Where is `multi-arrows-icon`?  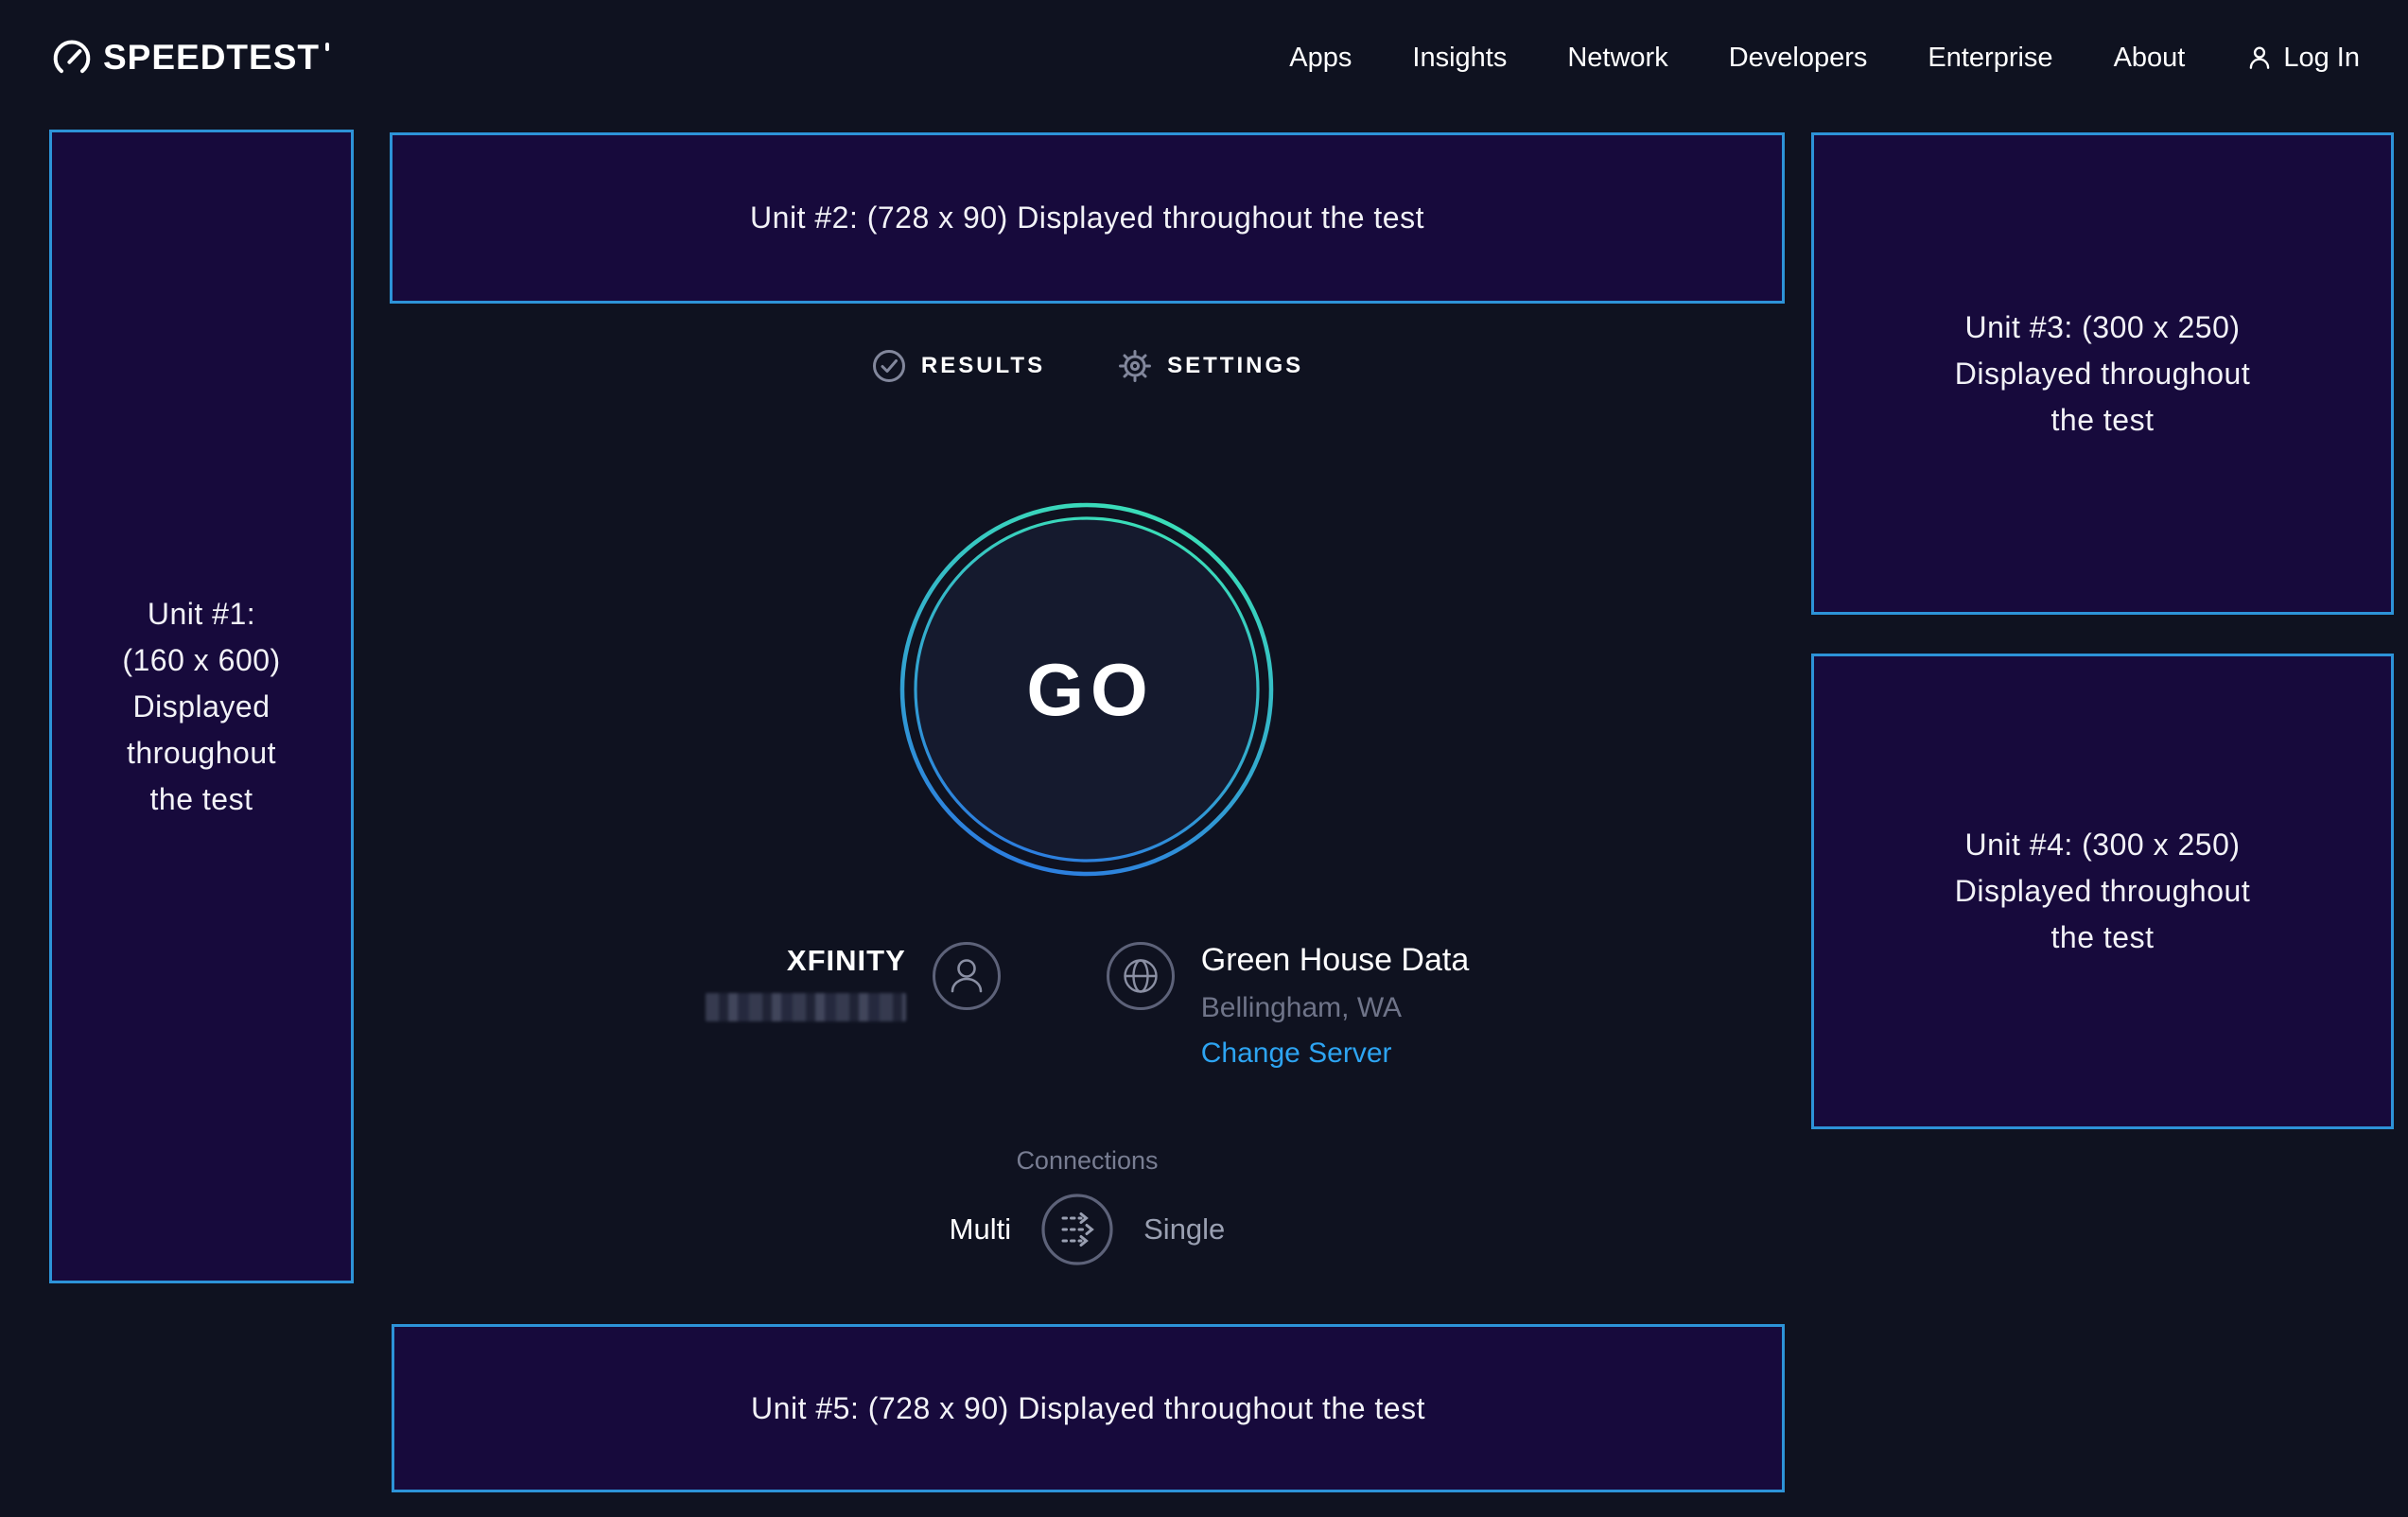
multi-arrows-icon is located at coordinates (1077, 1229).